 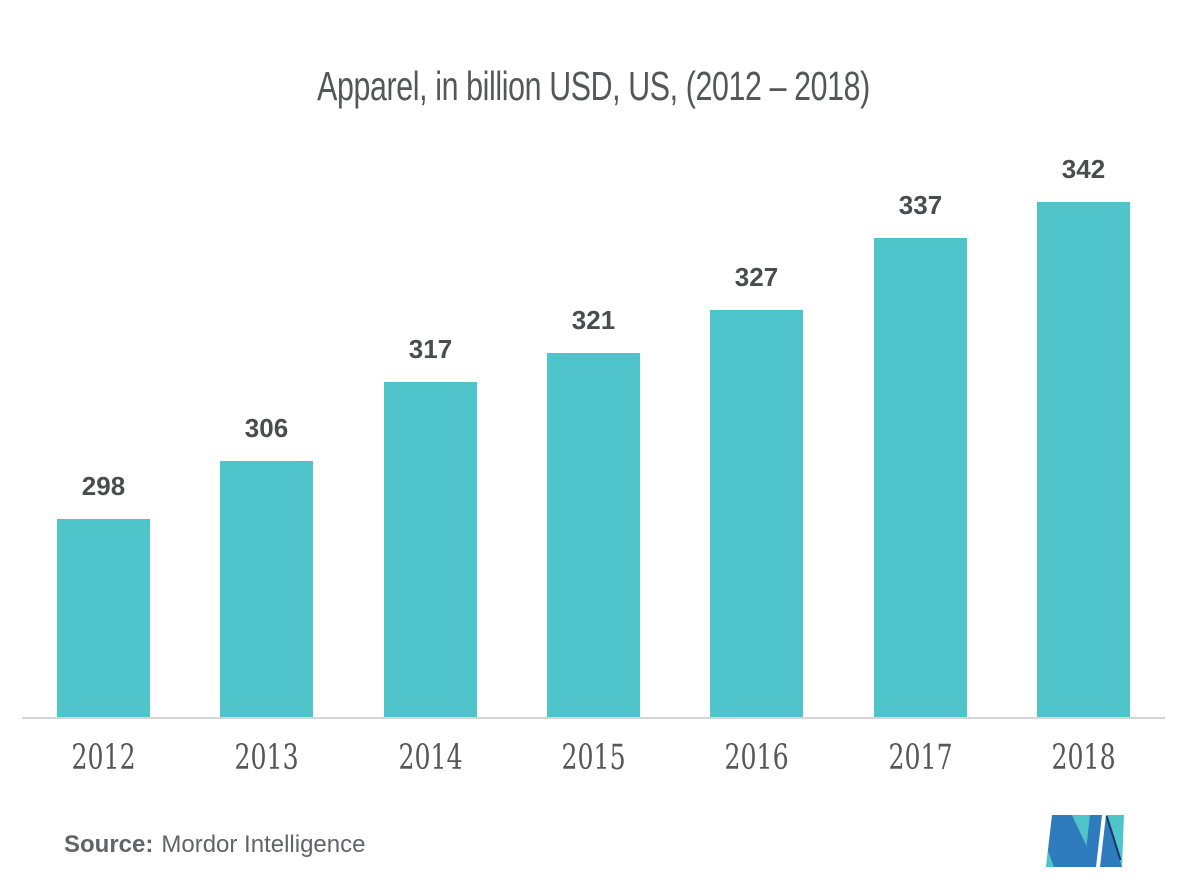 What do you see at coordinates (920, 205) in the screenshot?
I see `bar-value-label: 337` at bounding box center [920, 205].